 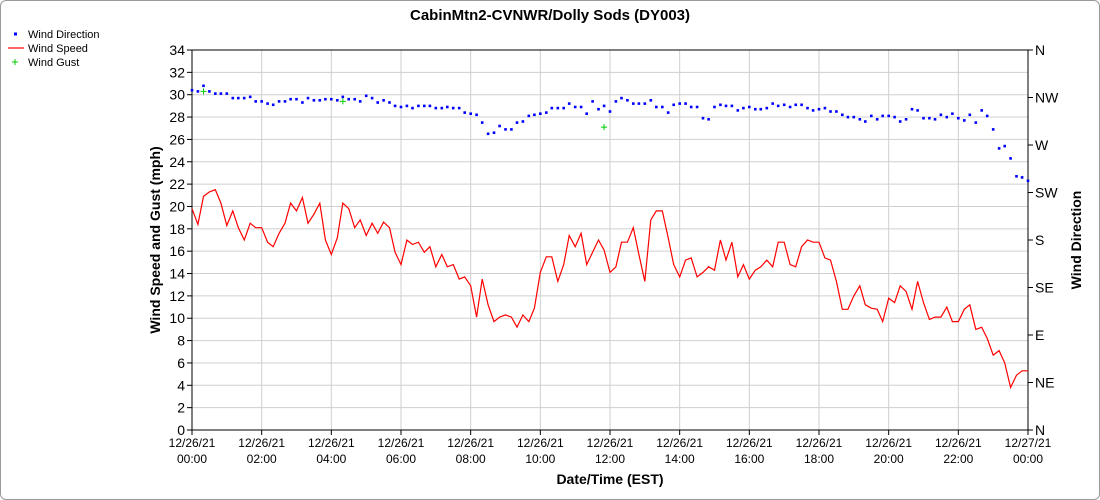 What do you see at coordinates (1039, 335) in the screenshot?
I see `y-right-tick-label: E` at bounding box center [1039, 335].